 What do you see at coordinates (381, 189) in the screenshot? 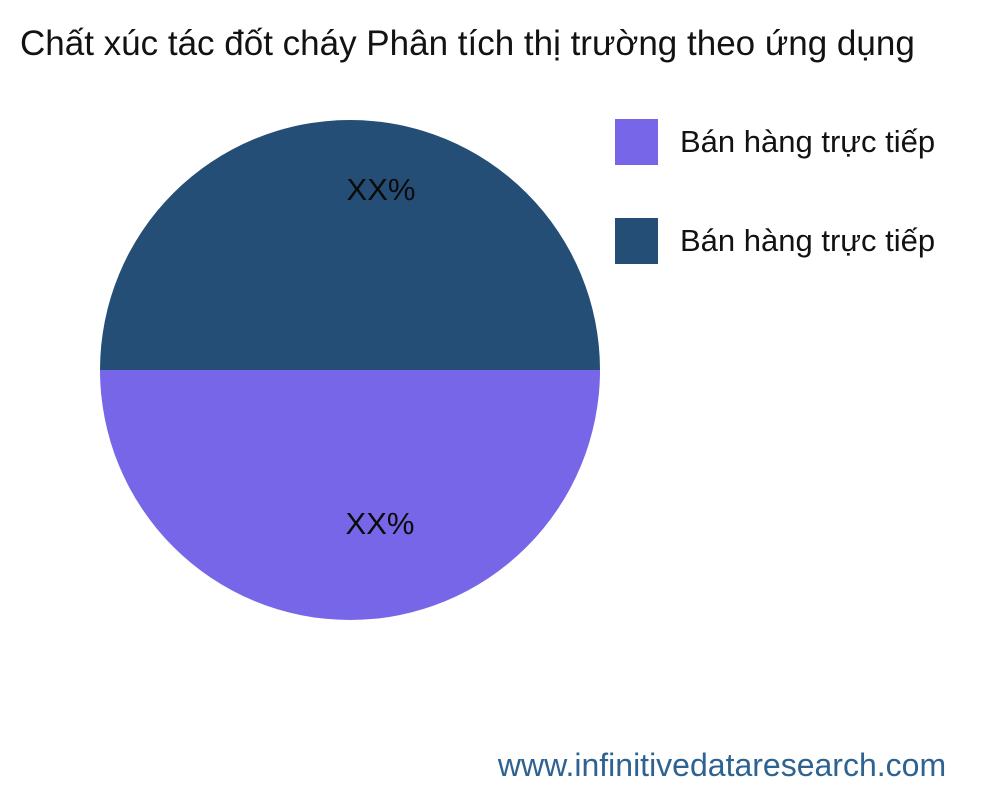
I see `slice-percent-label-top: XX%` at bounding box center [381, 189].